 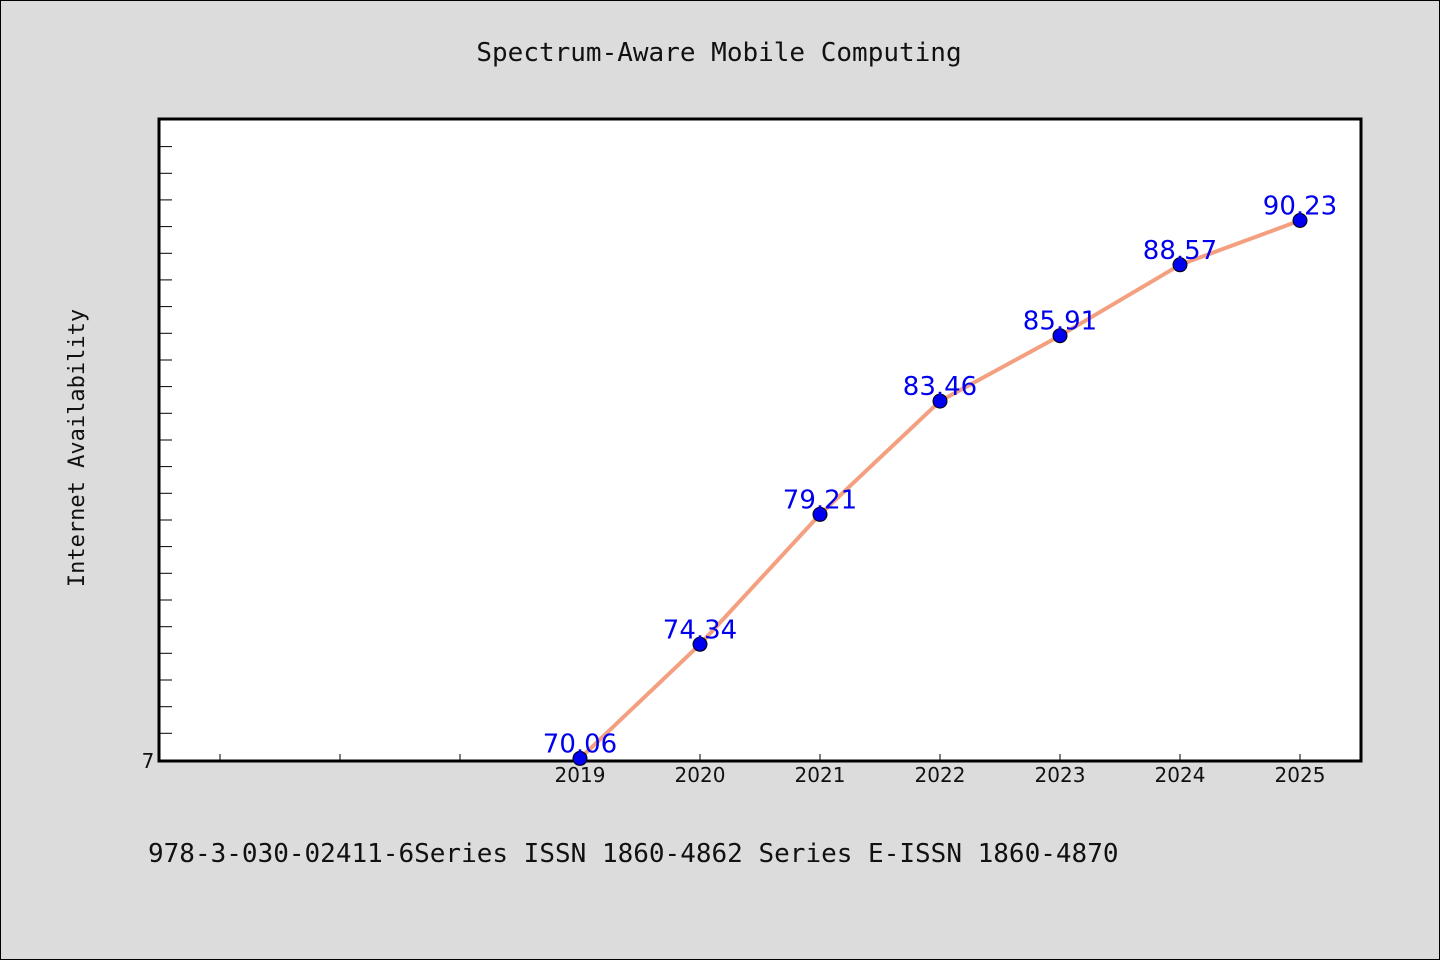 What do you see at coordinates (580, 744) in the screenshot?
I see `data-label: 70.06` at bounding box center [580, 744].